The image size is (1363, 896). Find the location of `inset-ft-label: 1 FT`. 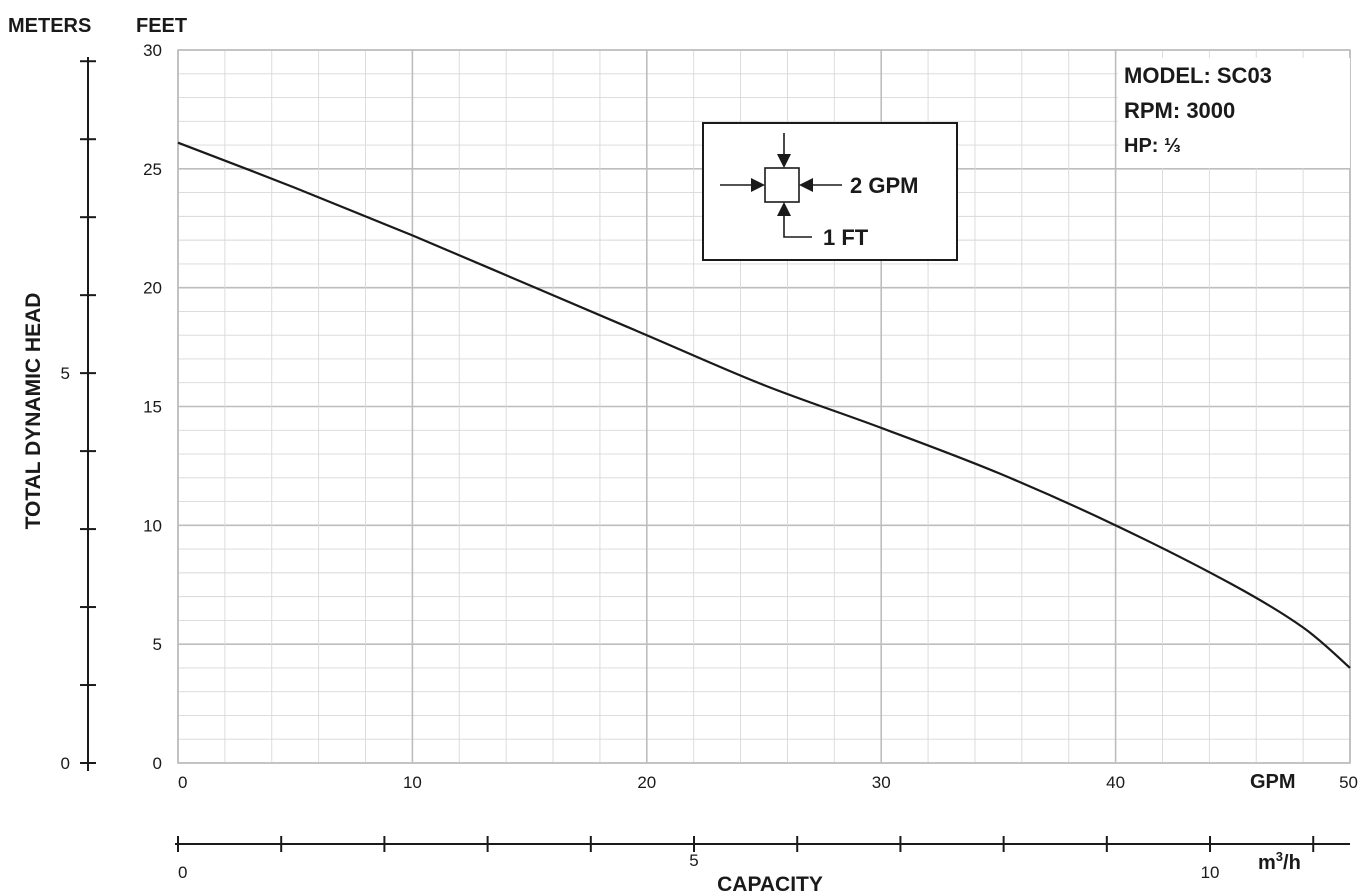

inset-ft-label: 1 FT is located at coordinates (846, 237).